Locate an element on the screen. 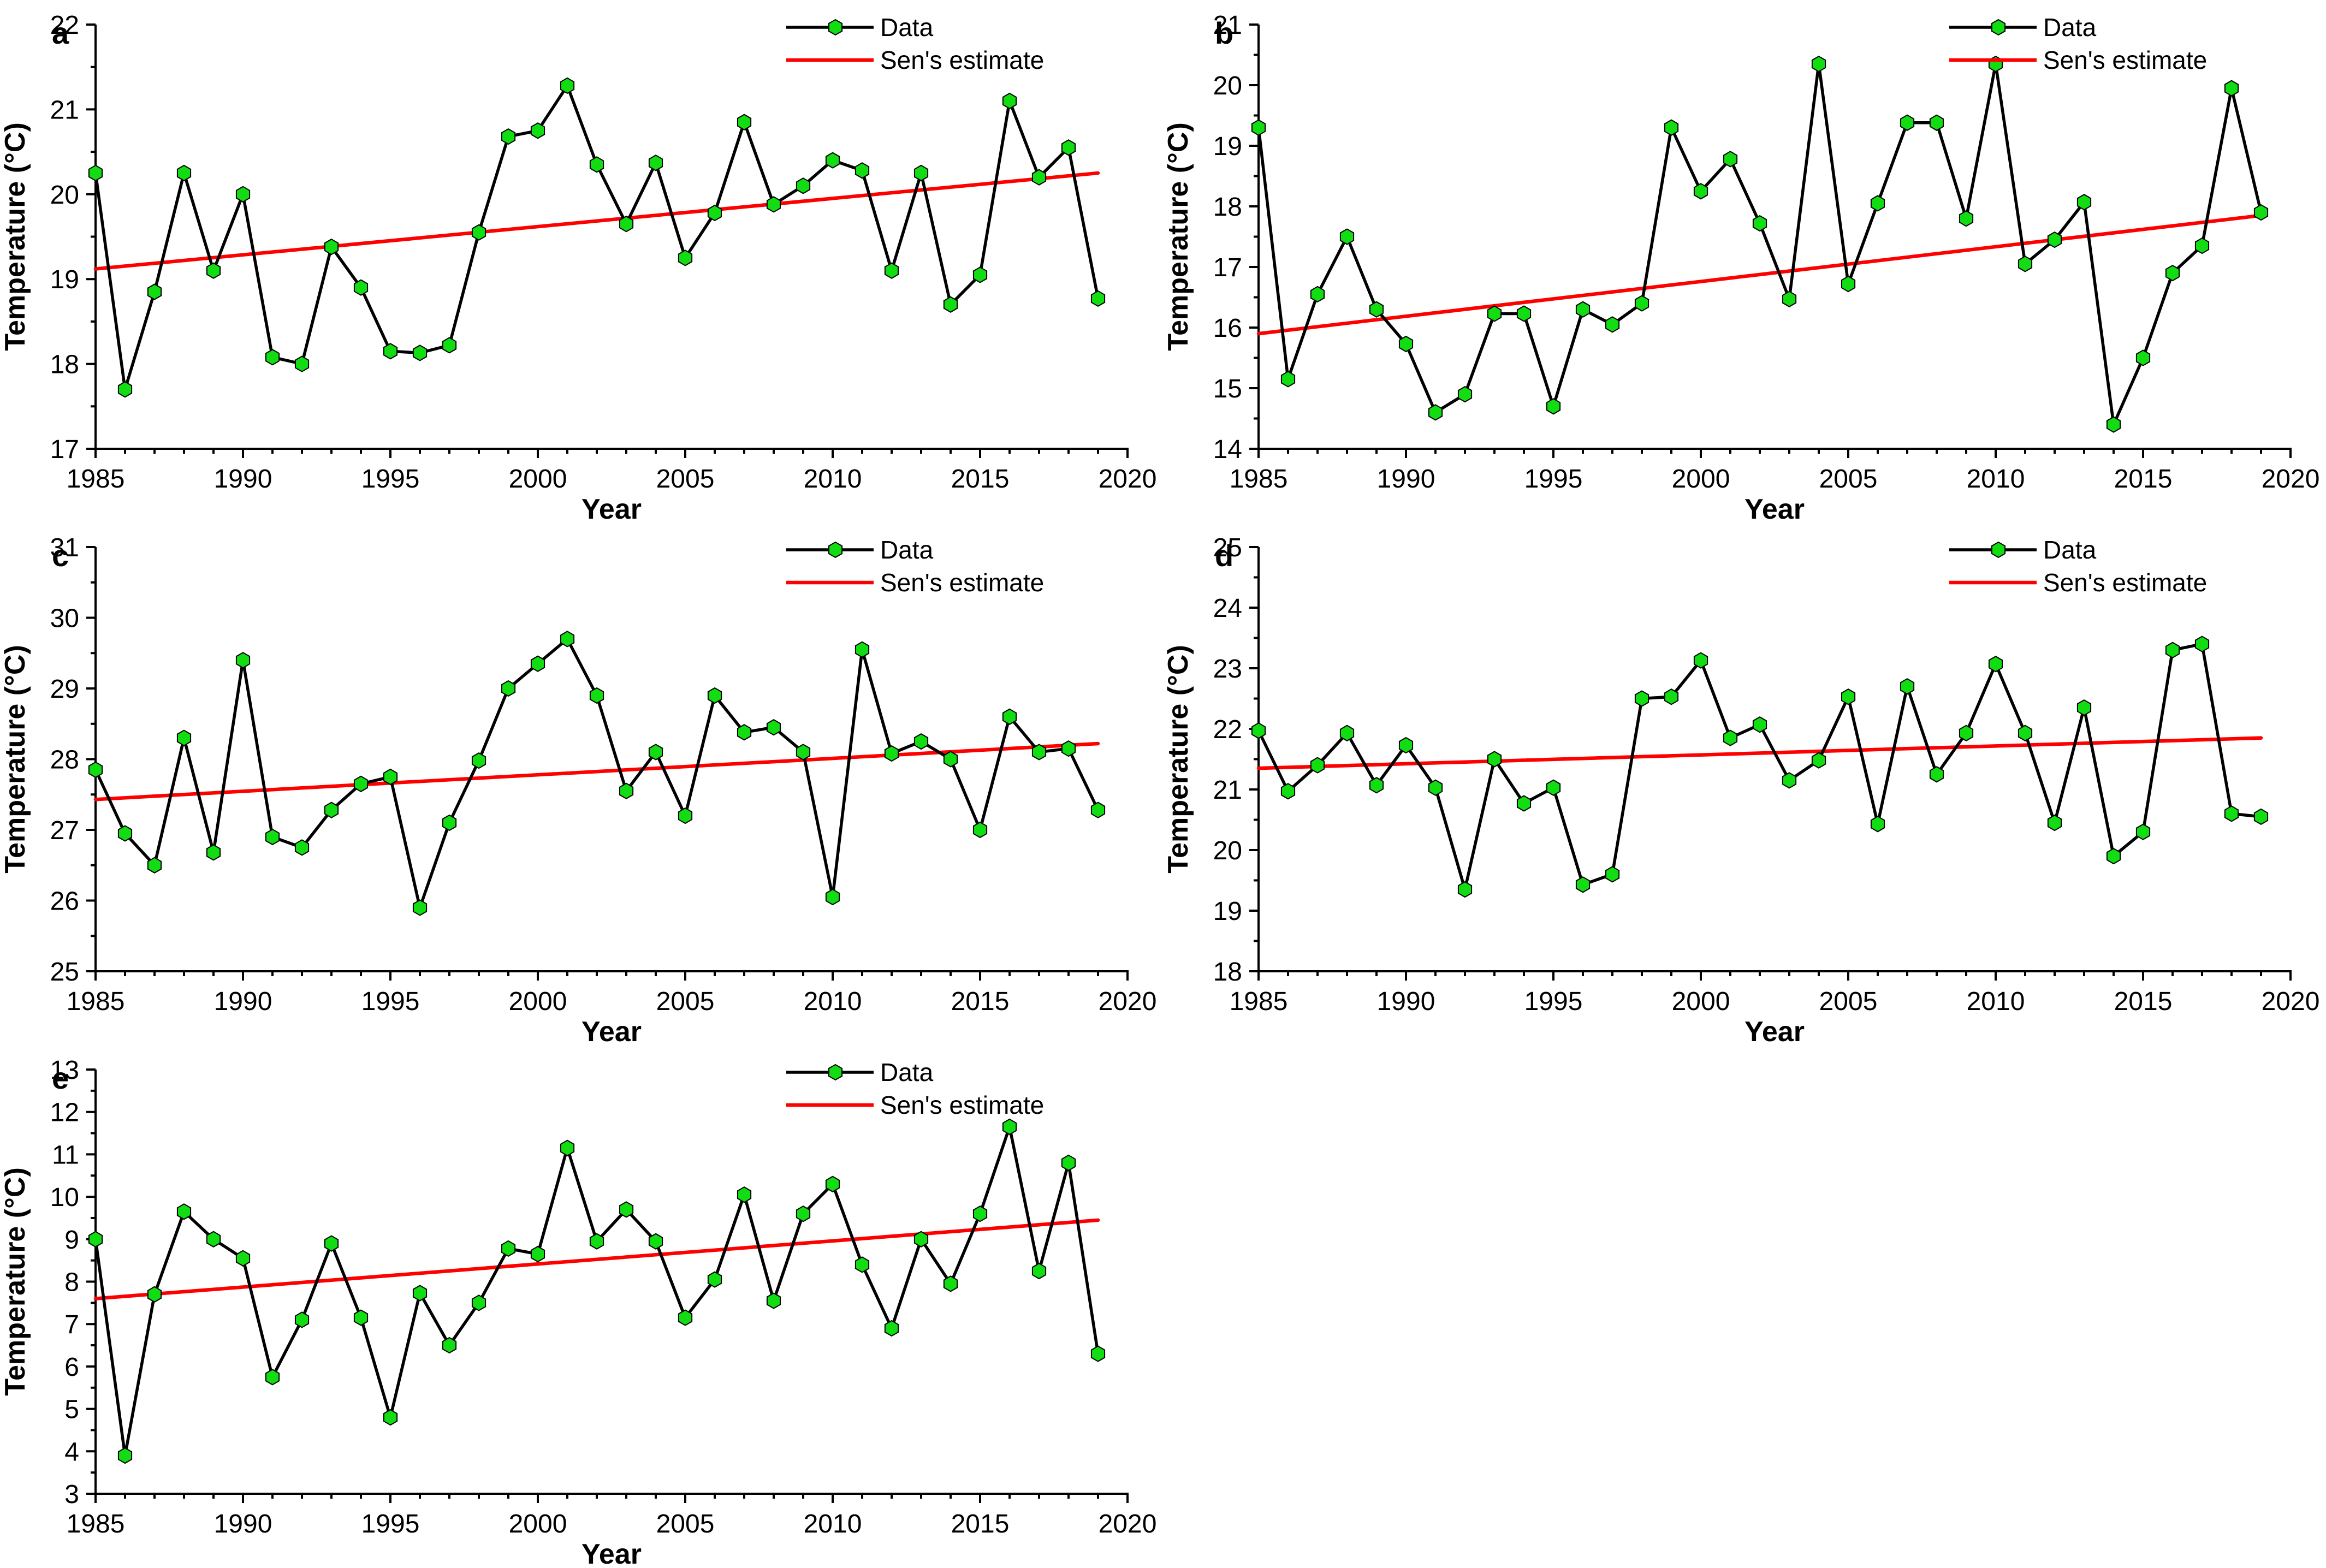 This screenshot has height=1568, width=2326. legend: Data Sen's estimate is located at coordinates (915, 1088).